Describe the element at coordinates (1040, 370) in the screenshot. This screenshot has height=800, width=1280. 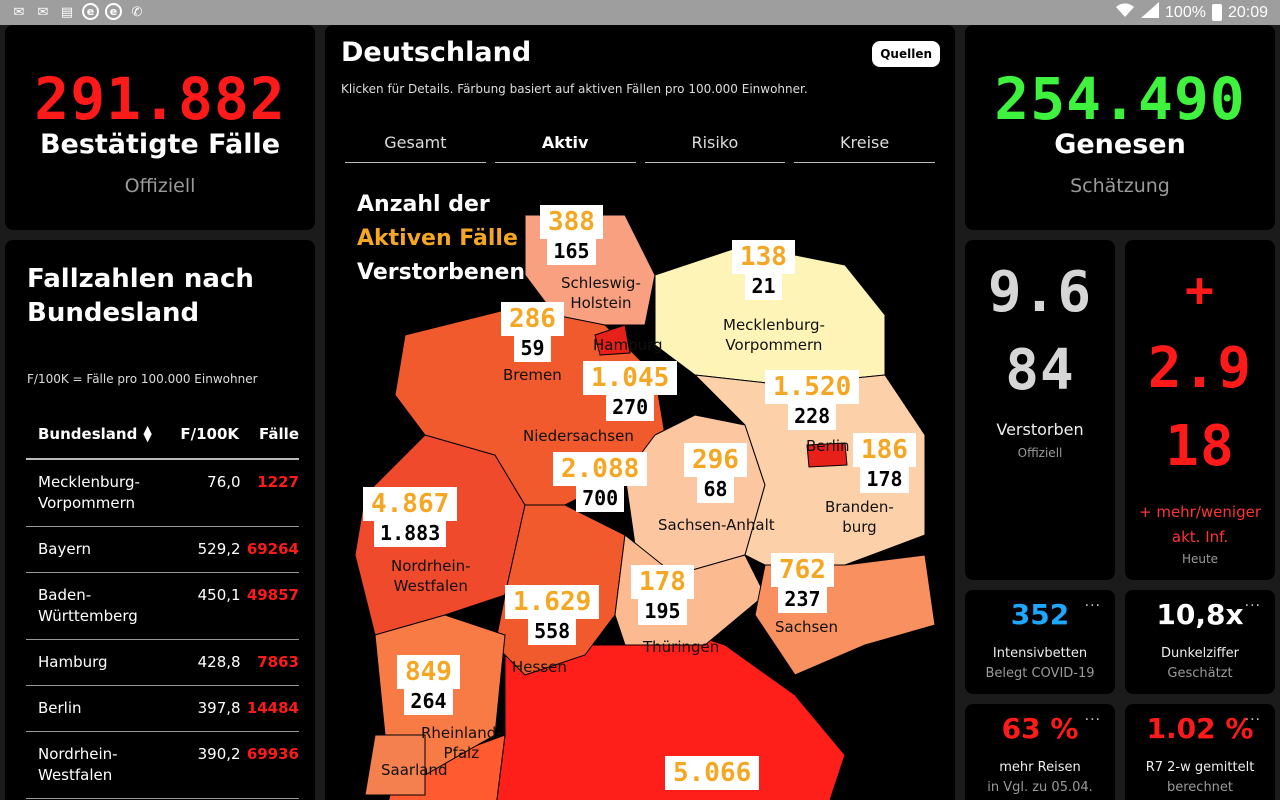
I see `deaths-value: 84` at that location.